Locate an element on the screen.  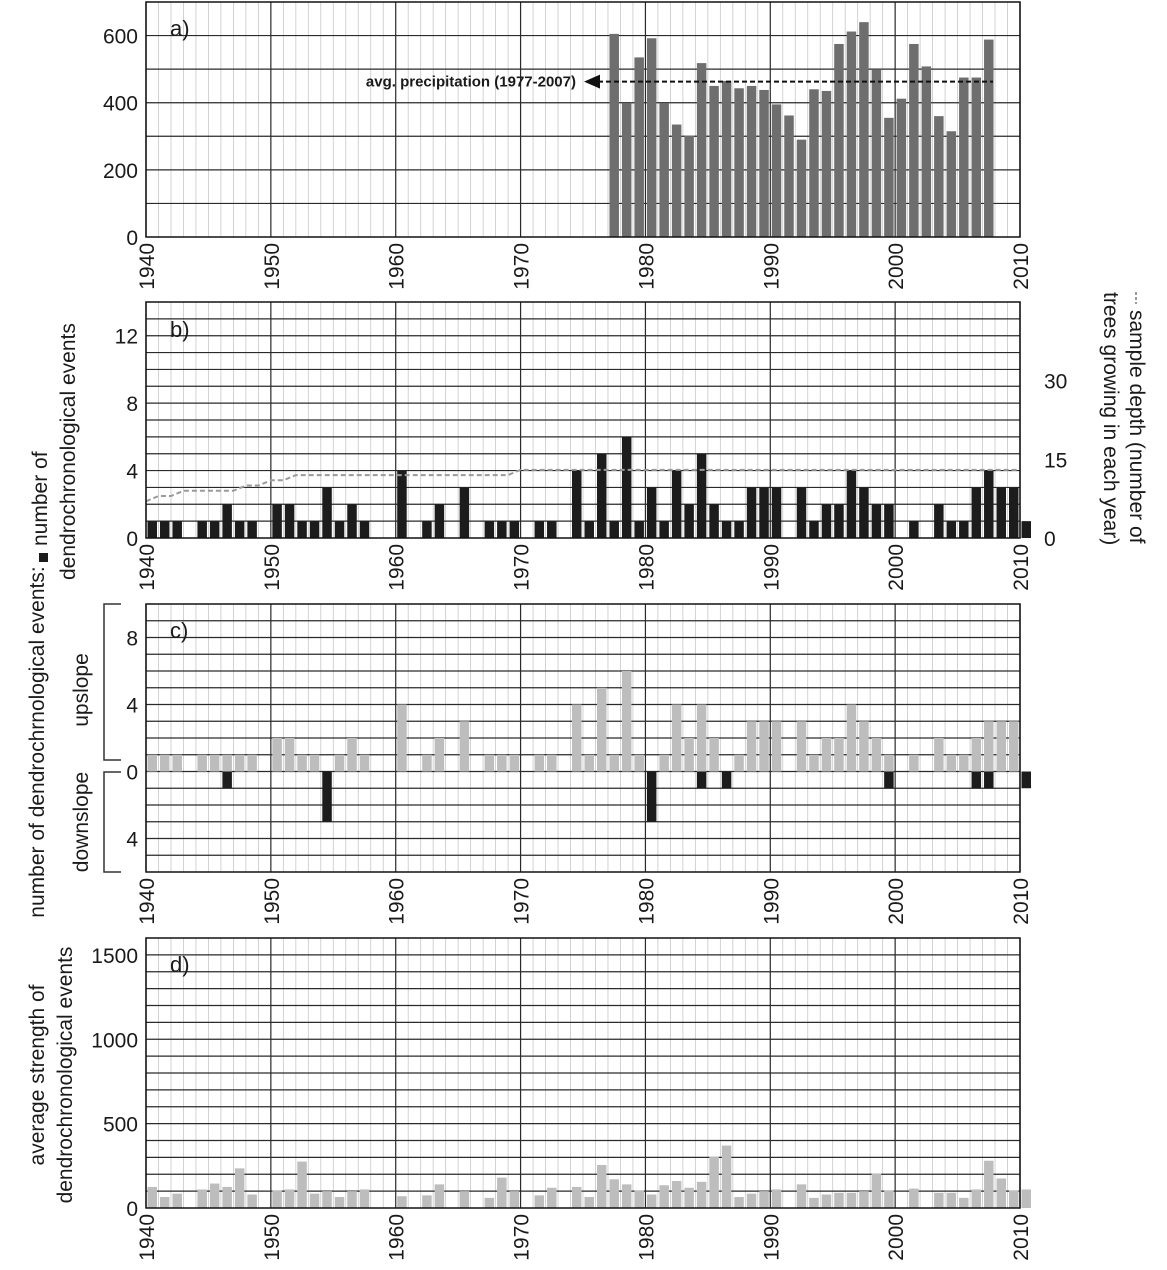
panel-c-bars is located at coordinates (589, 746).